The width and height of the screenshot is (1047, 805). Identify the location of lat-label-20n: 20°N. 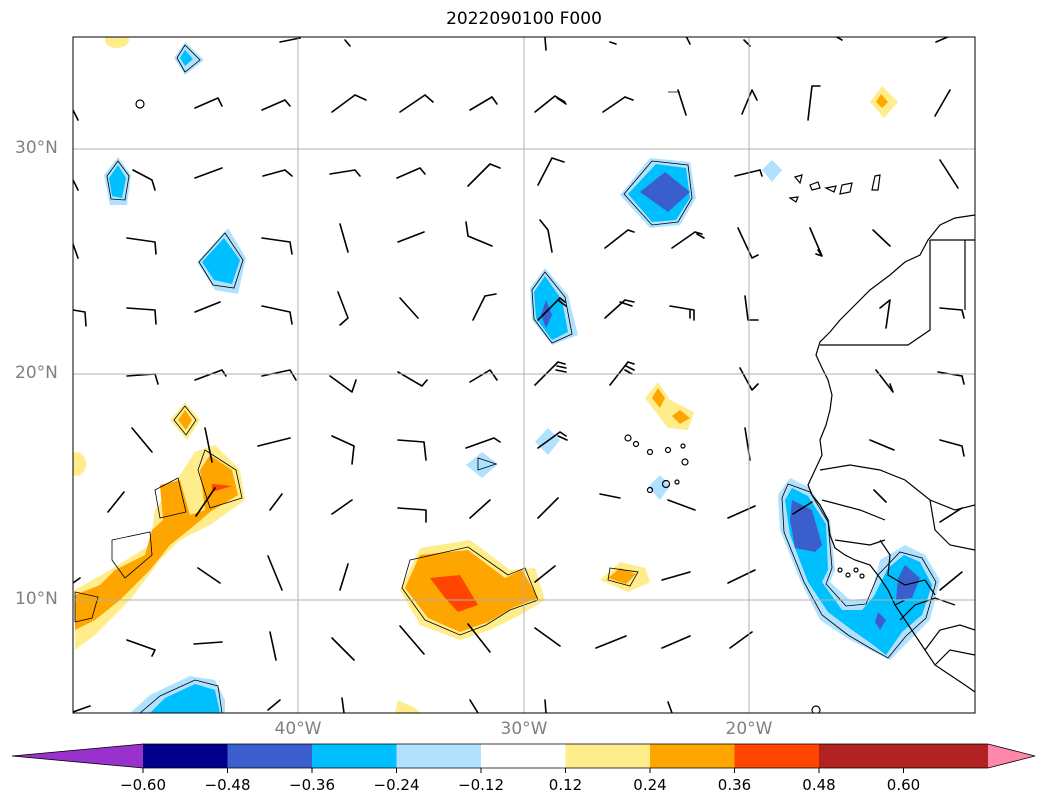
(36, 373).